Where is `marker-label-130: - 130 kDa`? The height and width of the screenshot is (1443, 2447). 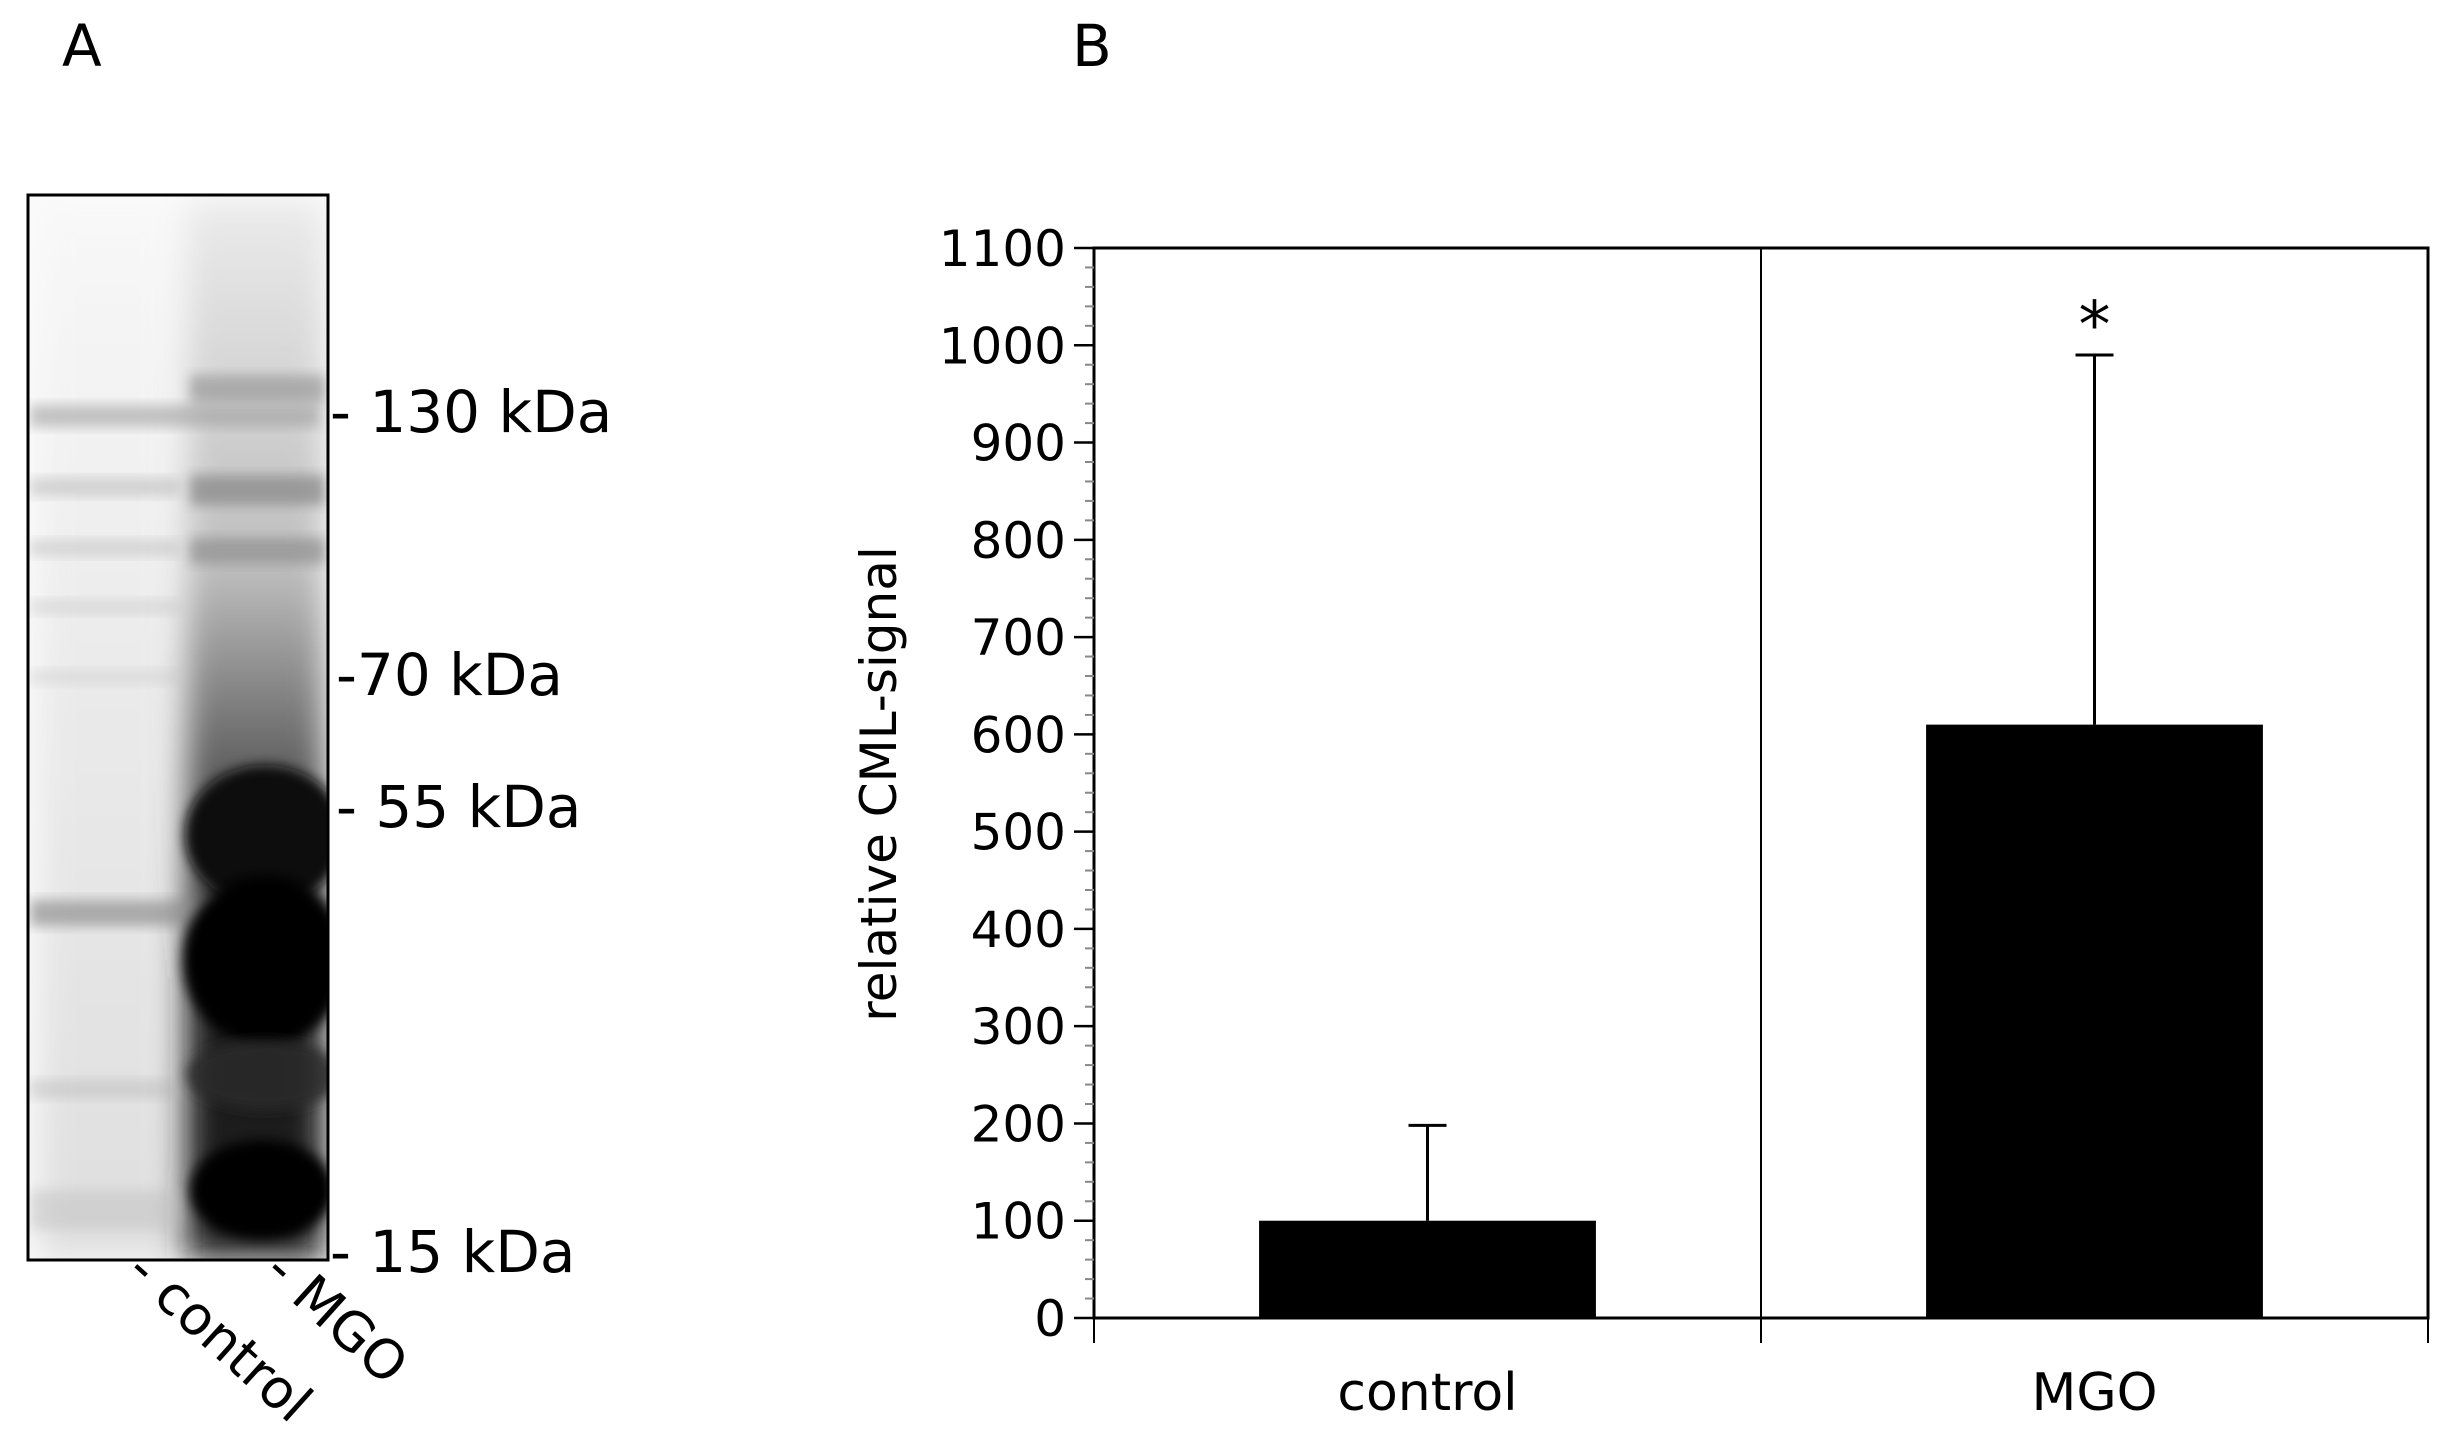
marker-label-130: - 130 kDa is located at coordinates (471, 412).